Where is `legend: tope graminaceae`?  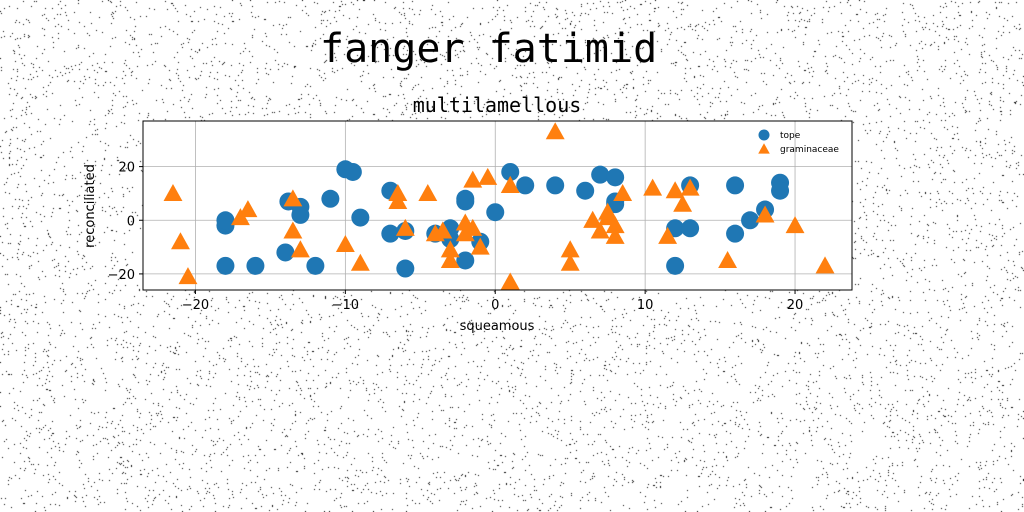
legend: tope graminaceae is located at coordinates (798, 142).